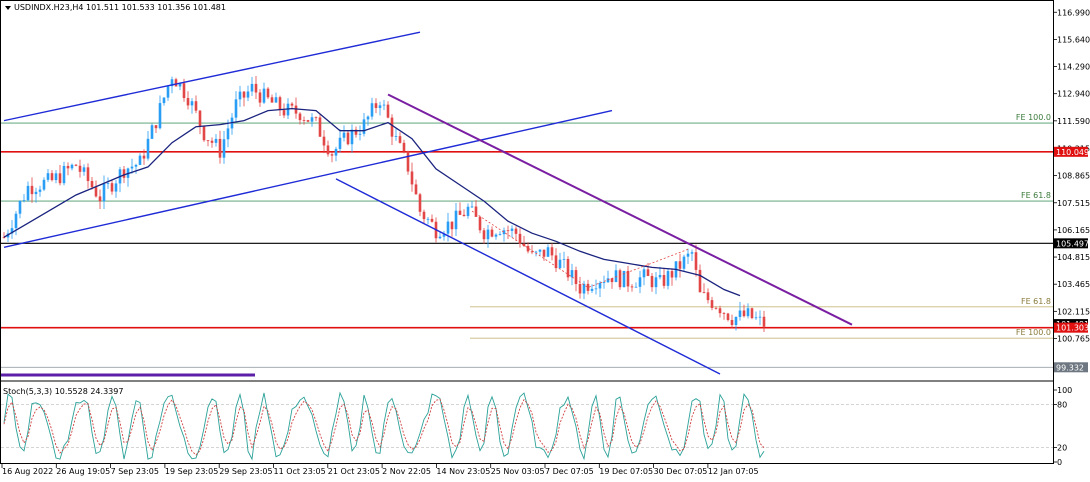 The width and height of the screenshot is (1090, 482). I want to click on y-tick-label: 103.465, so click(1073, 284).